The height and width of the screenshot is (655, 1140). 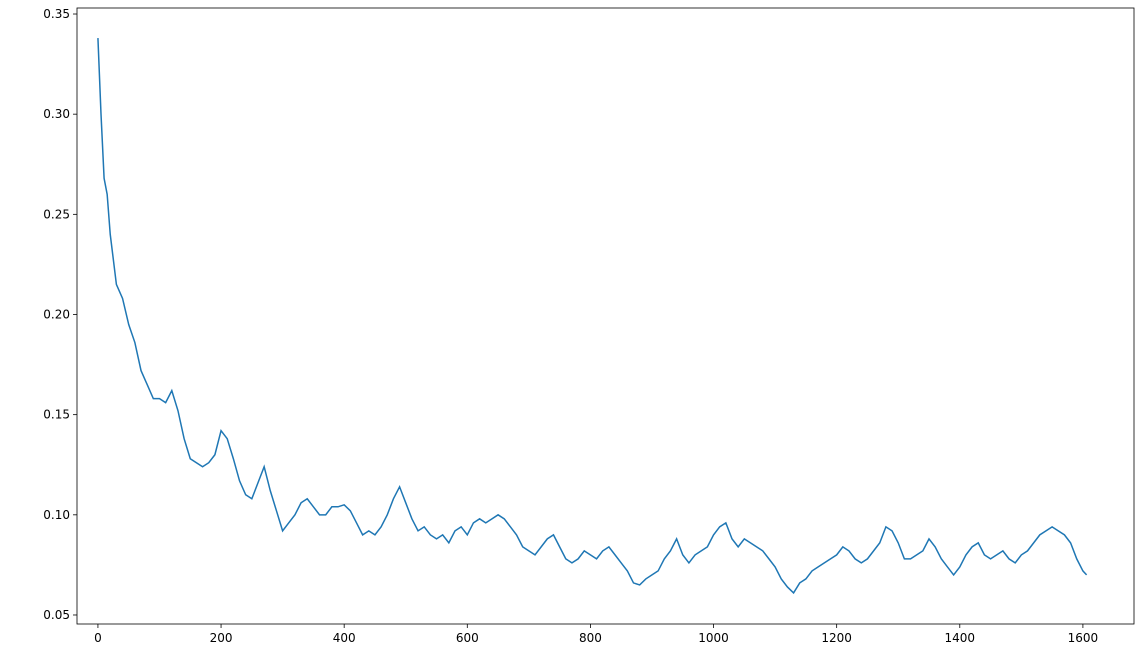 What do you see at coordinates (56, 314) in the screenshot?
I see `y-tick-label: 0.20` at bounding box center [56, 314].